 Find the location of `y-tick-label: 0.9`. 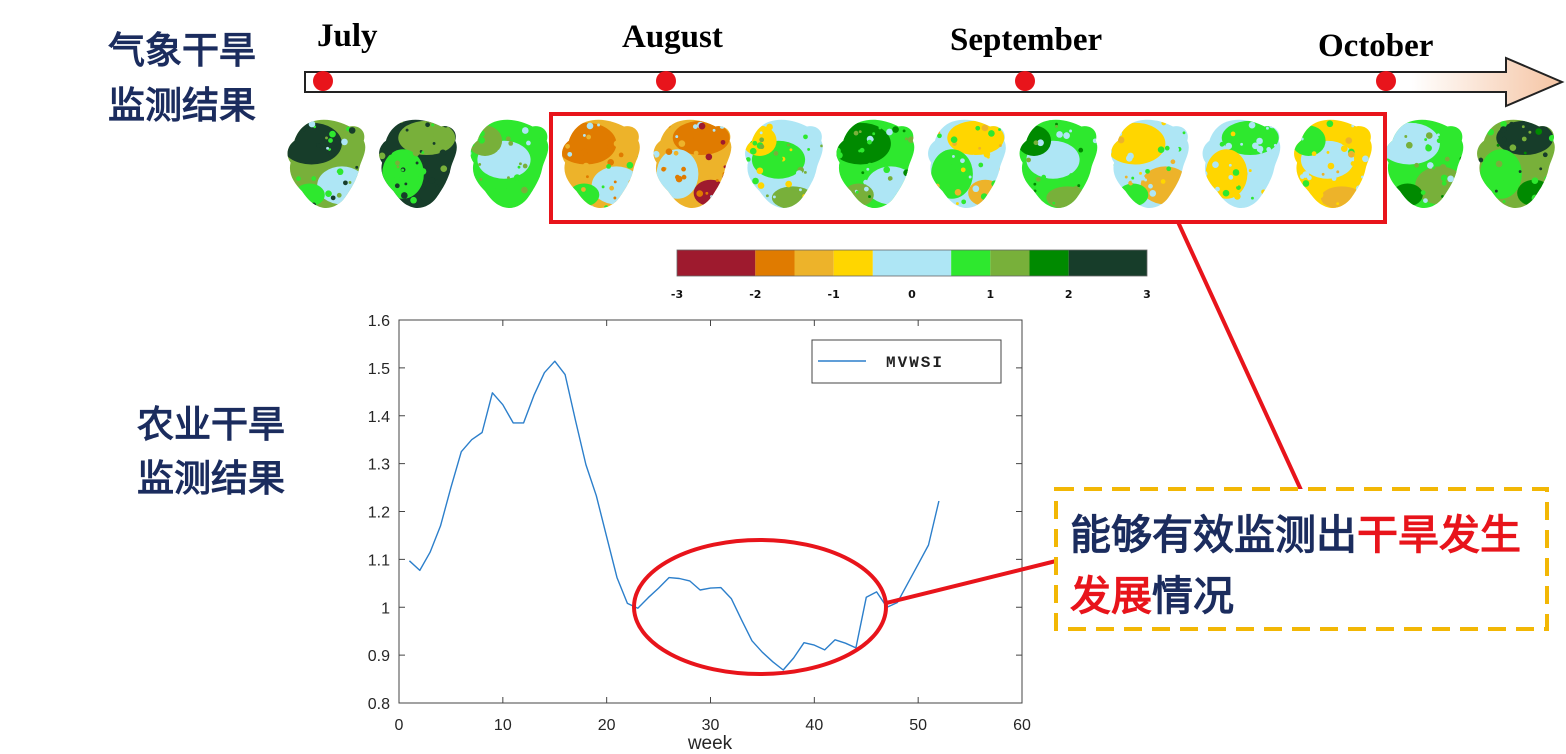

y-tick-label: 0.9 is located at coordinates (379, 656).